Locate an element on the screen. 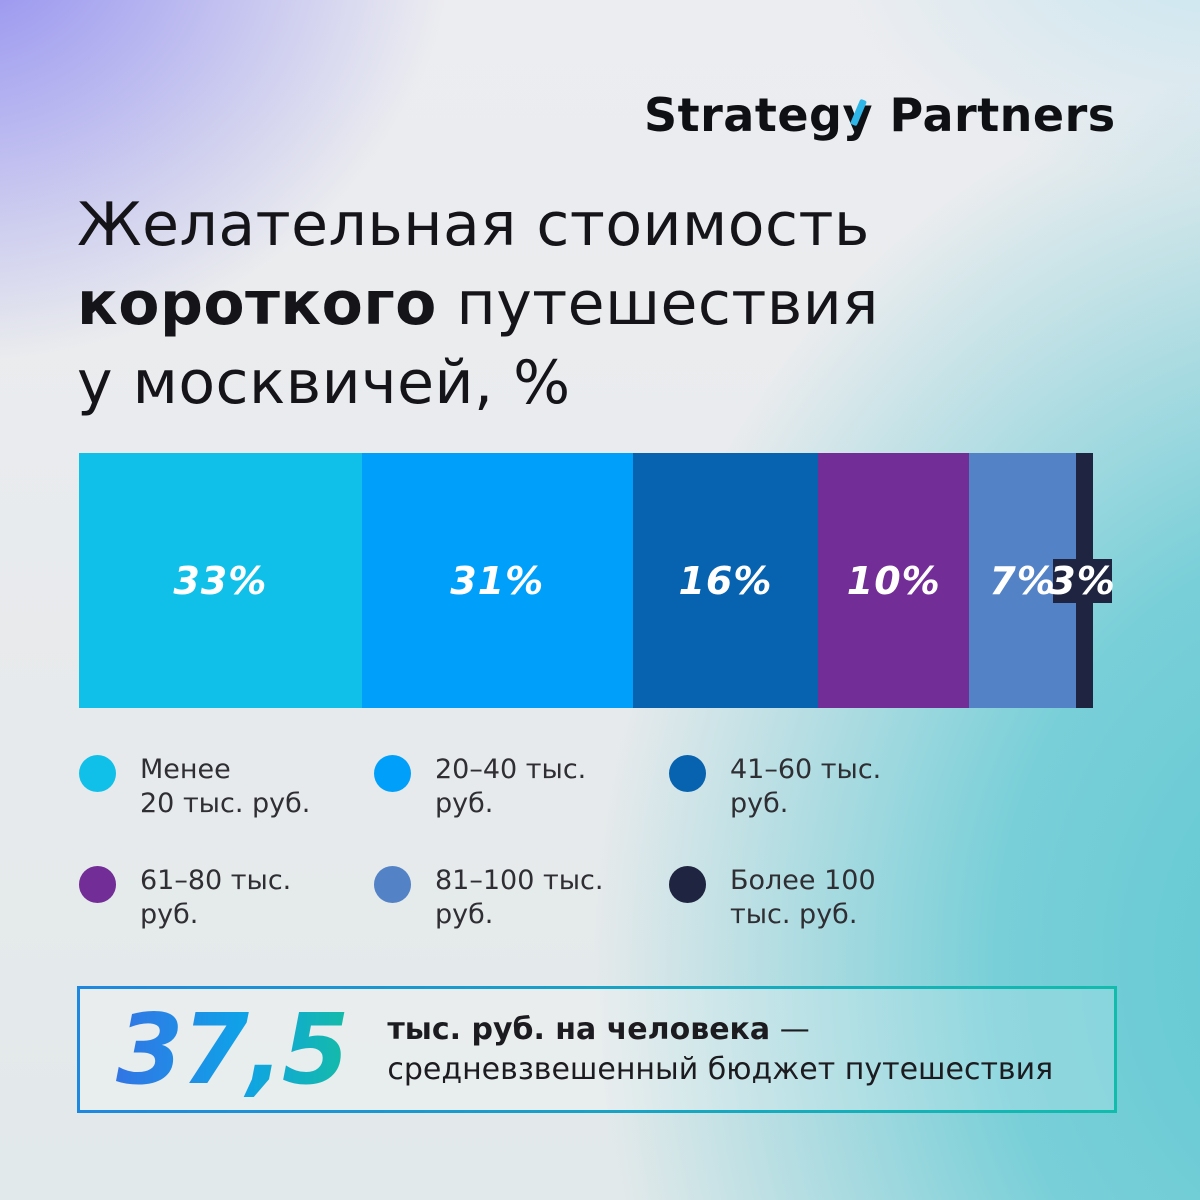 The image size is (1200, 1200). bar-segment-label: 3% is located at coordinates (1082, 580).